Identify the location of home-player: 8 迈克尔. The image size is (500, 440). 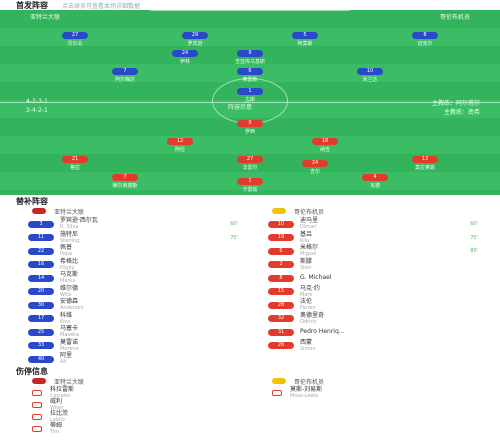
(425, 39).